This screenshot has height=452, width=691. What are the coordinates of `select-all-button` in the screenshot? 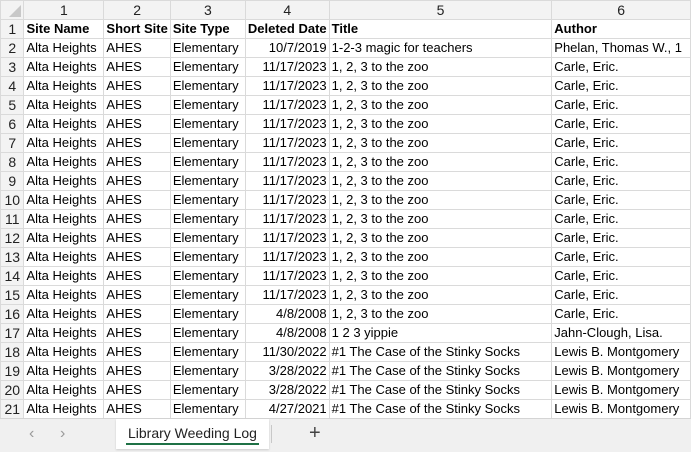 It's located at (12, 10).